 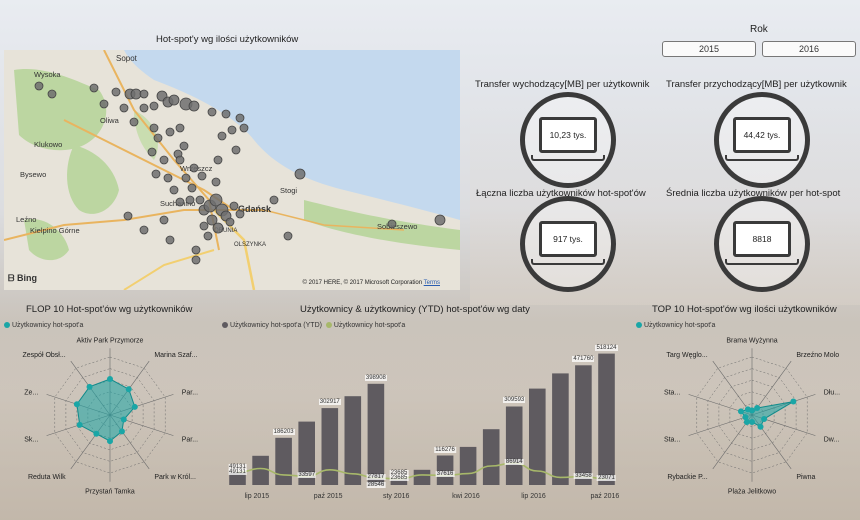 What do you see at coordinates (709, 49) in the screenshot?
I see `year-2015-button: 2015` at bounding box center [709, 49].